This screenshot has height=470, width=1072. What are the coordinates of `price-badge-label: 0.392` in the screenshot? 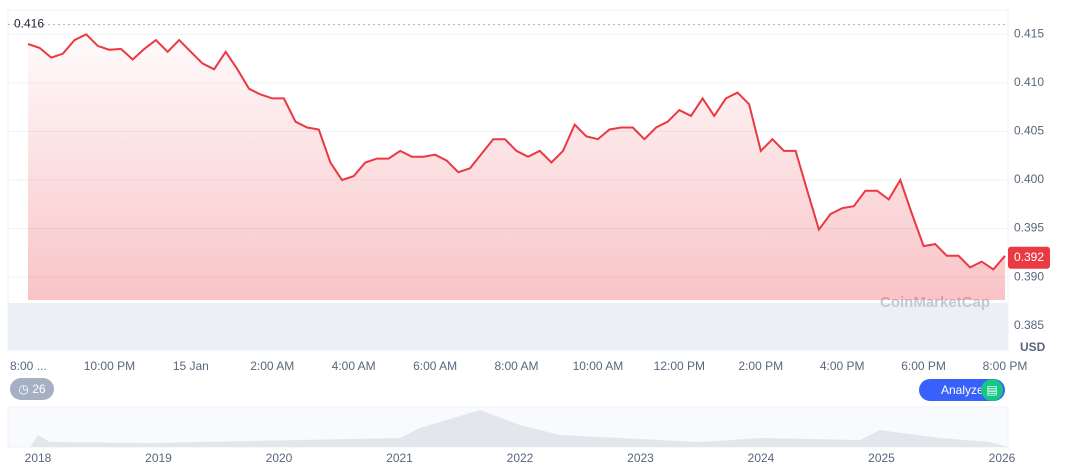 It's located at (1029, 257).